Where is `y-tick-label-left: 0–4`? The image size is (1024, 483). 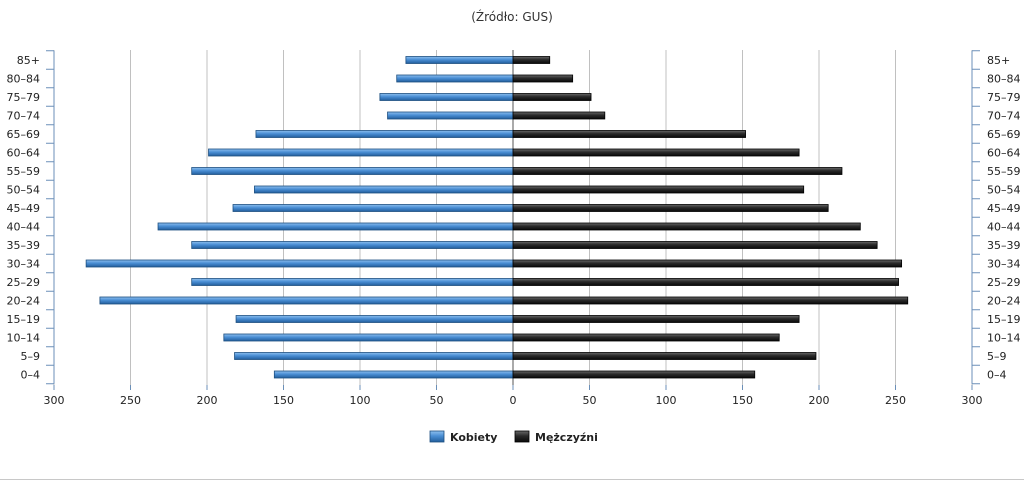
y-tick-label-left: 0–4 is located at coordinates (31, 375).